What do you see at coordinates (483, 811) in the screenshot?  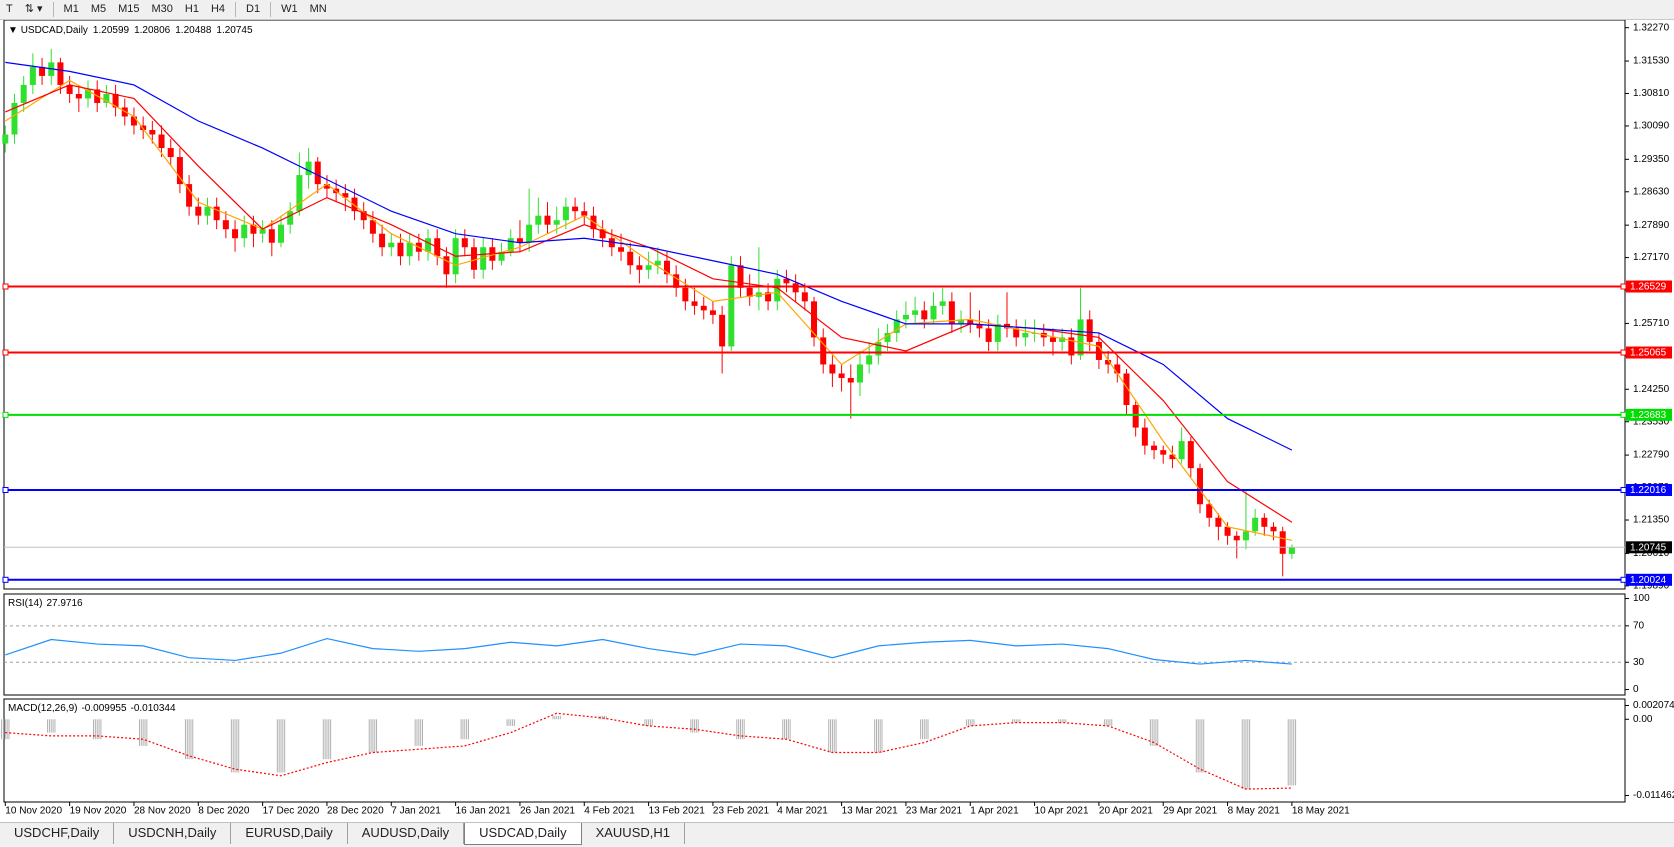 I see `x-tick-label: 16 Jan 2021` at bounding box center [483, 811].